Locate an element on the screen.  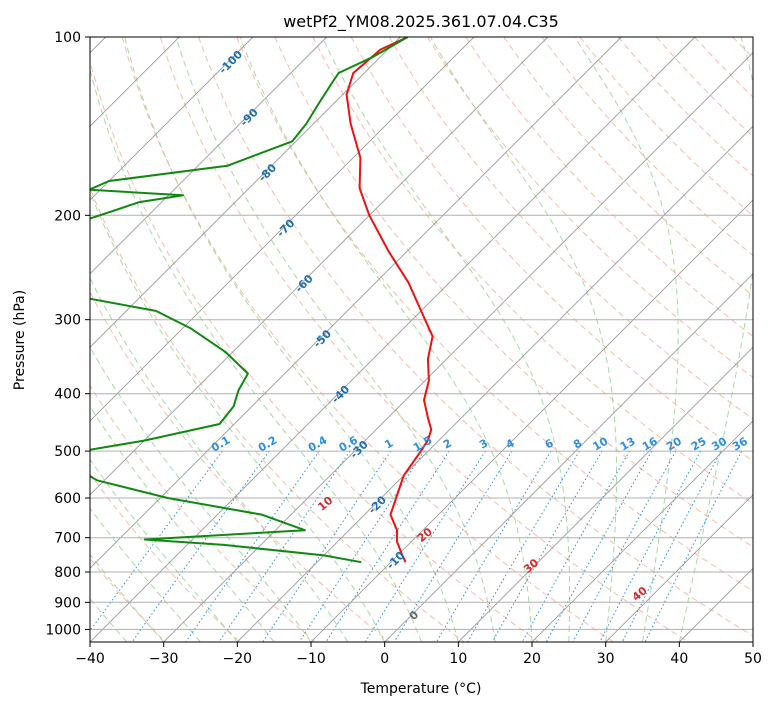
y-tick-label: 400 is located at coordinates (67, 395).